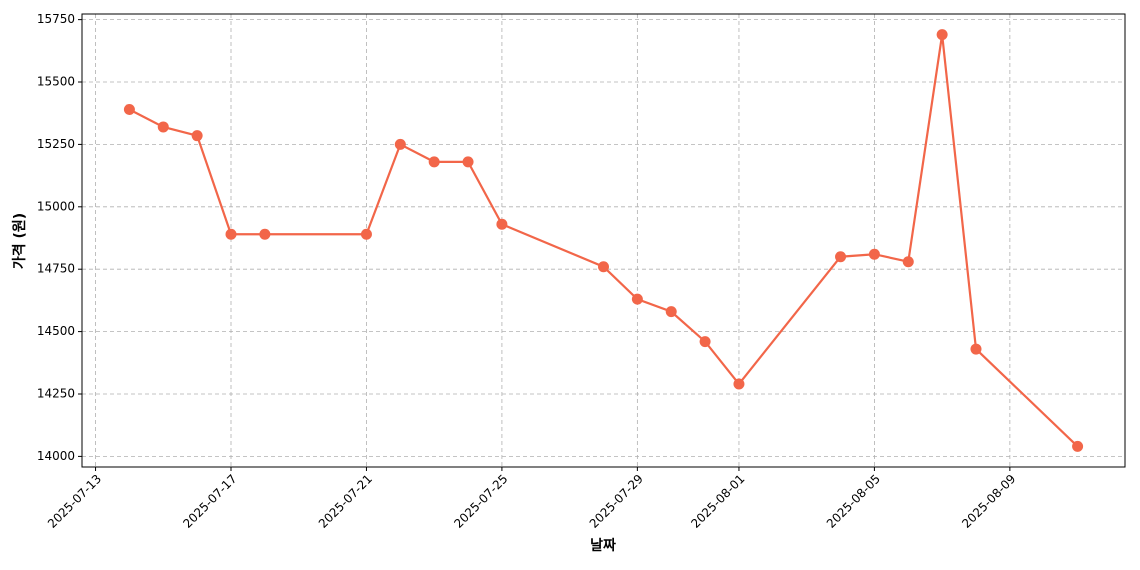 The width and height of the screenshot is (1140, 570). What do you see at coordinates (209, 501) in the screenshot?
I see `x-tick-label: 2025-07-17` at bounding box center [209, 501].